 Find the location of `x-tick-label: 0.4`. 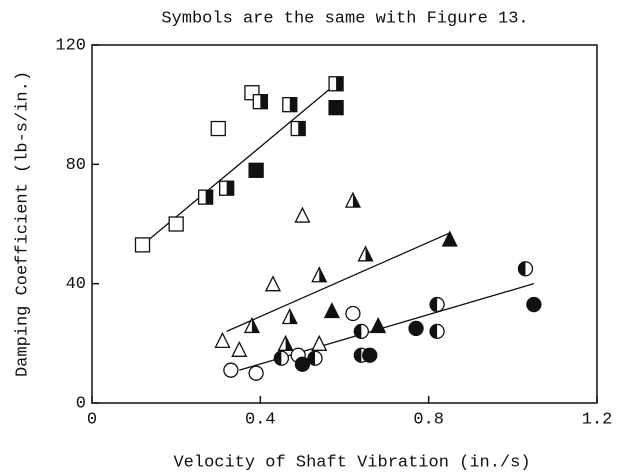

x-tick-label: 0.4 is located at coordinates (260, 419).